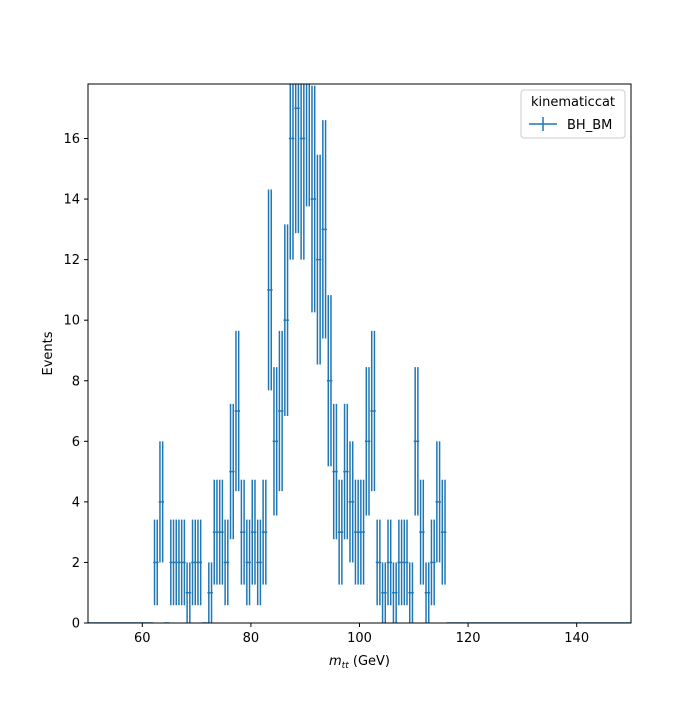 The height and width of the screenshot is (704, 700). What do you see at coordinates (346, 666) in the screenshot?
I see `x-axis-label-subscript: tt` at bounding box center [346, 666].